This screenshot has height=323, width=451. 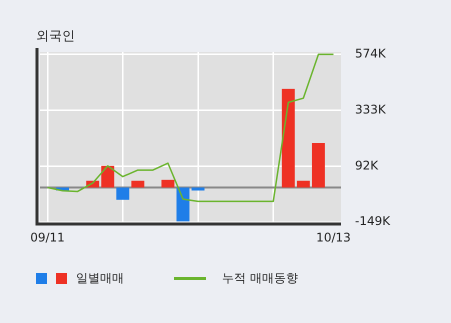 What do you see at coordinates (333, 237) in the screenshot?
I see `x-tick-label: 10/13` at bounding box center [333, 237].